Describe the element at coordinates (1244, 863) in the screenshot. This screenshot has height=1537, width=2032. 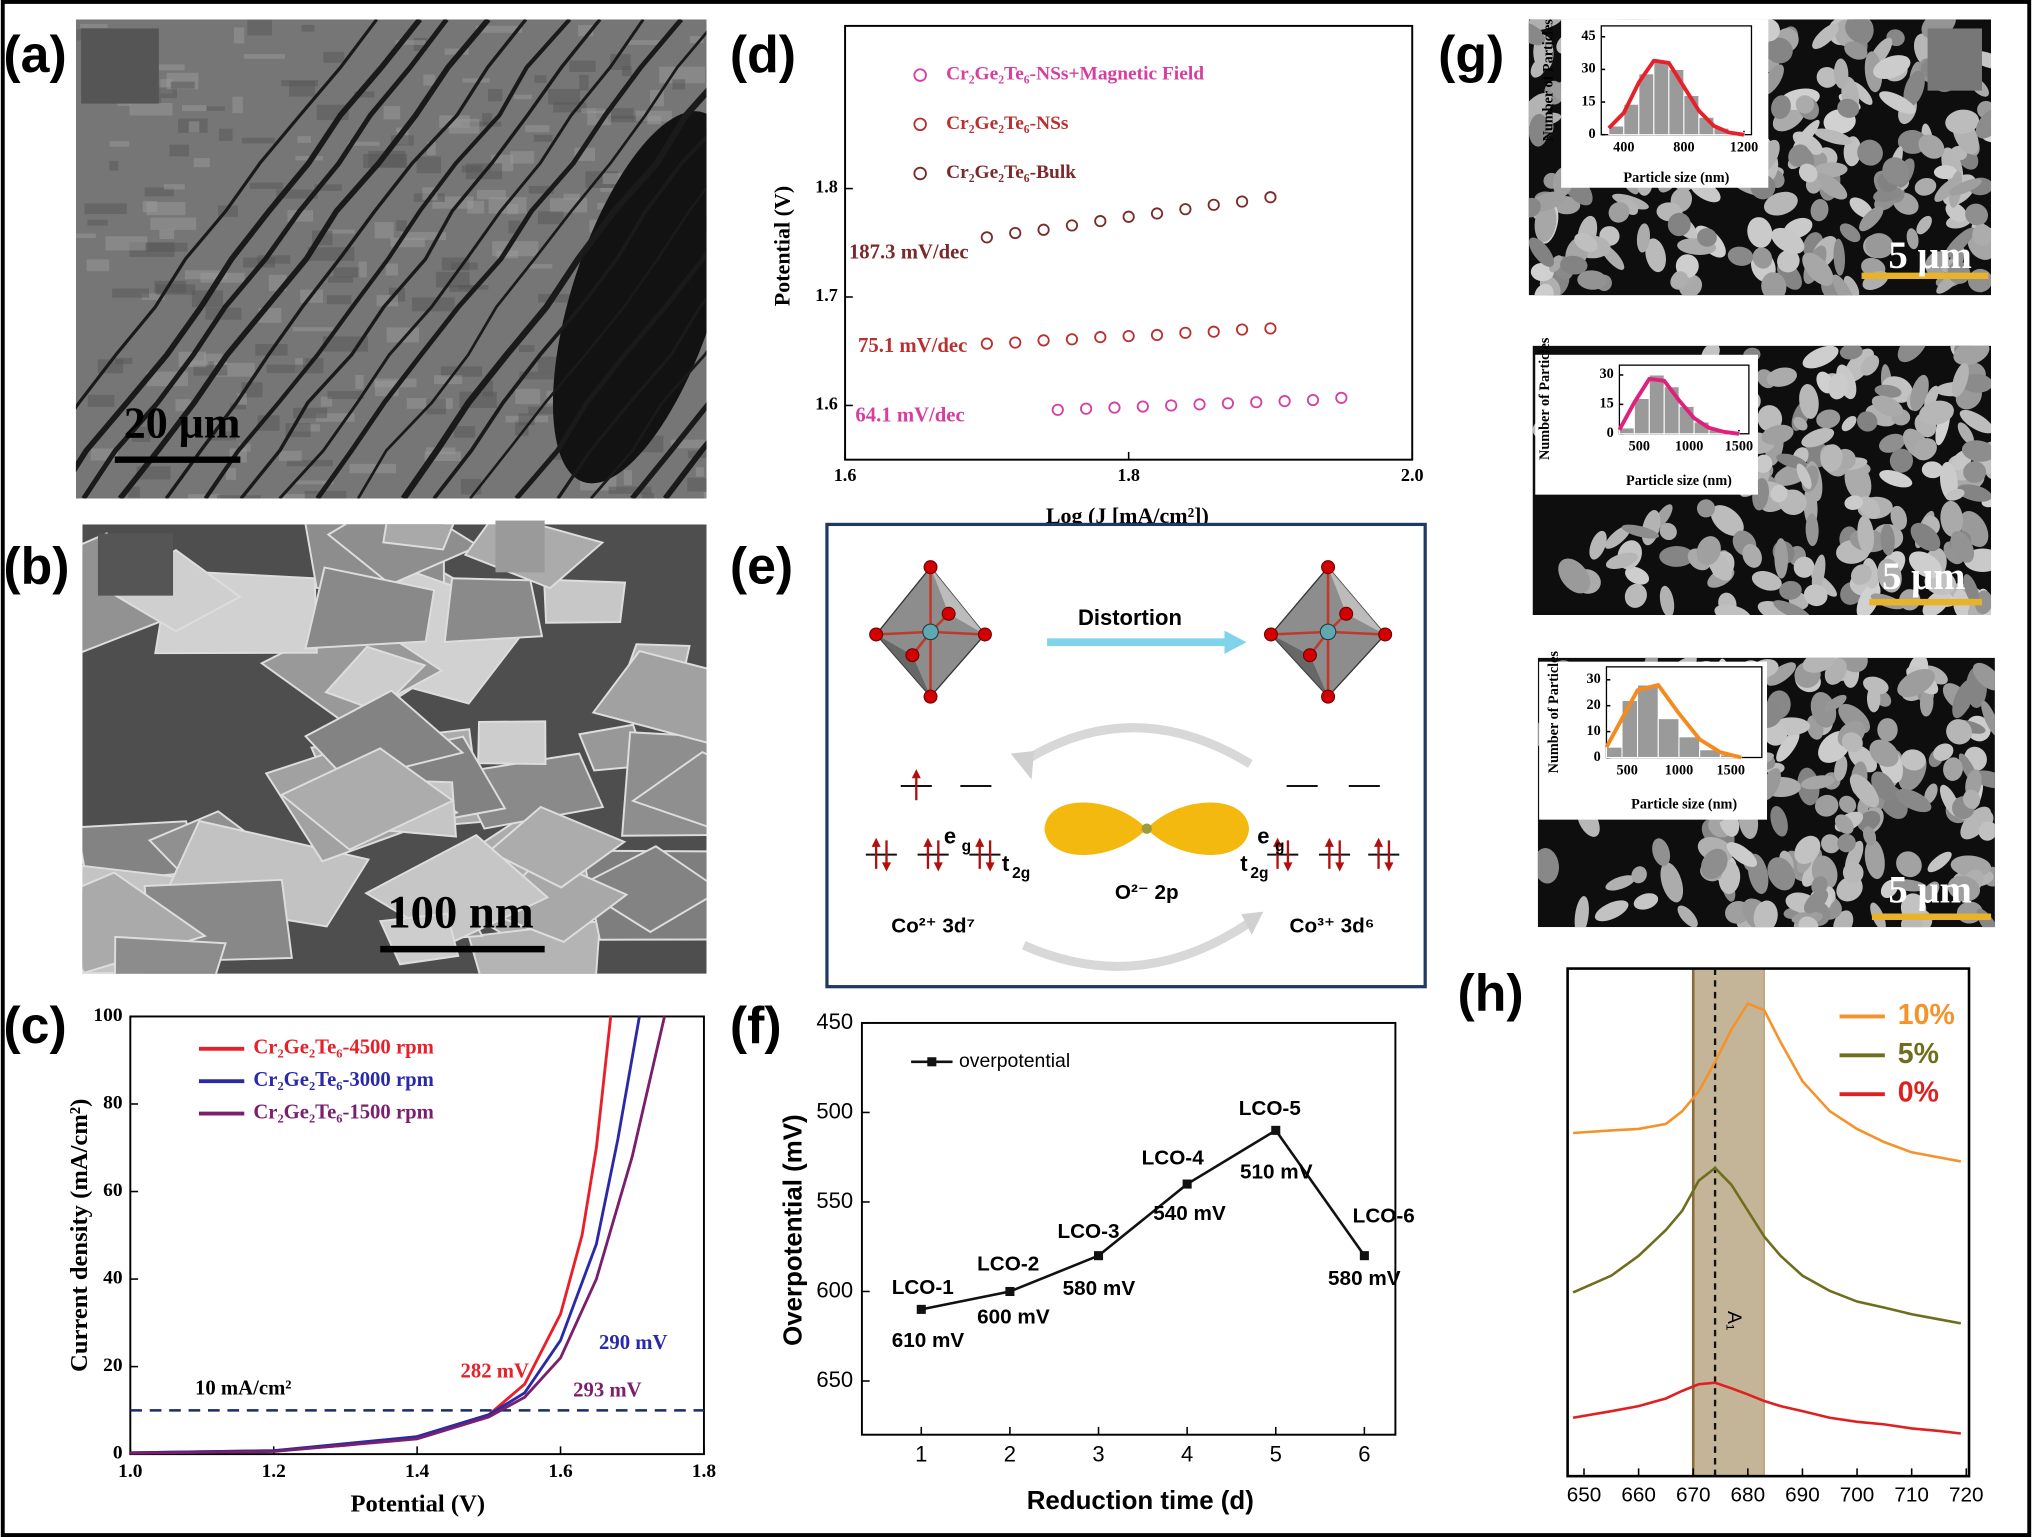
I see `t2g-label: t` at that location.